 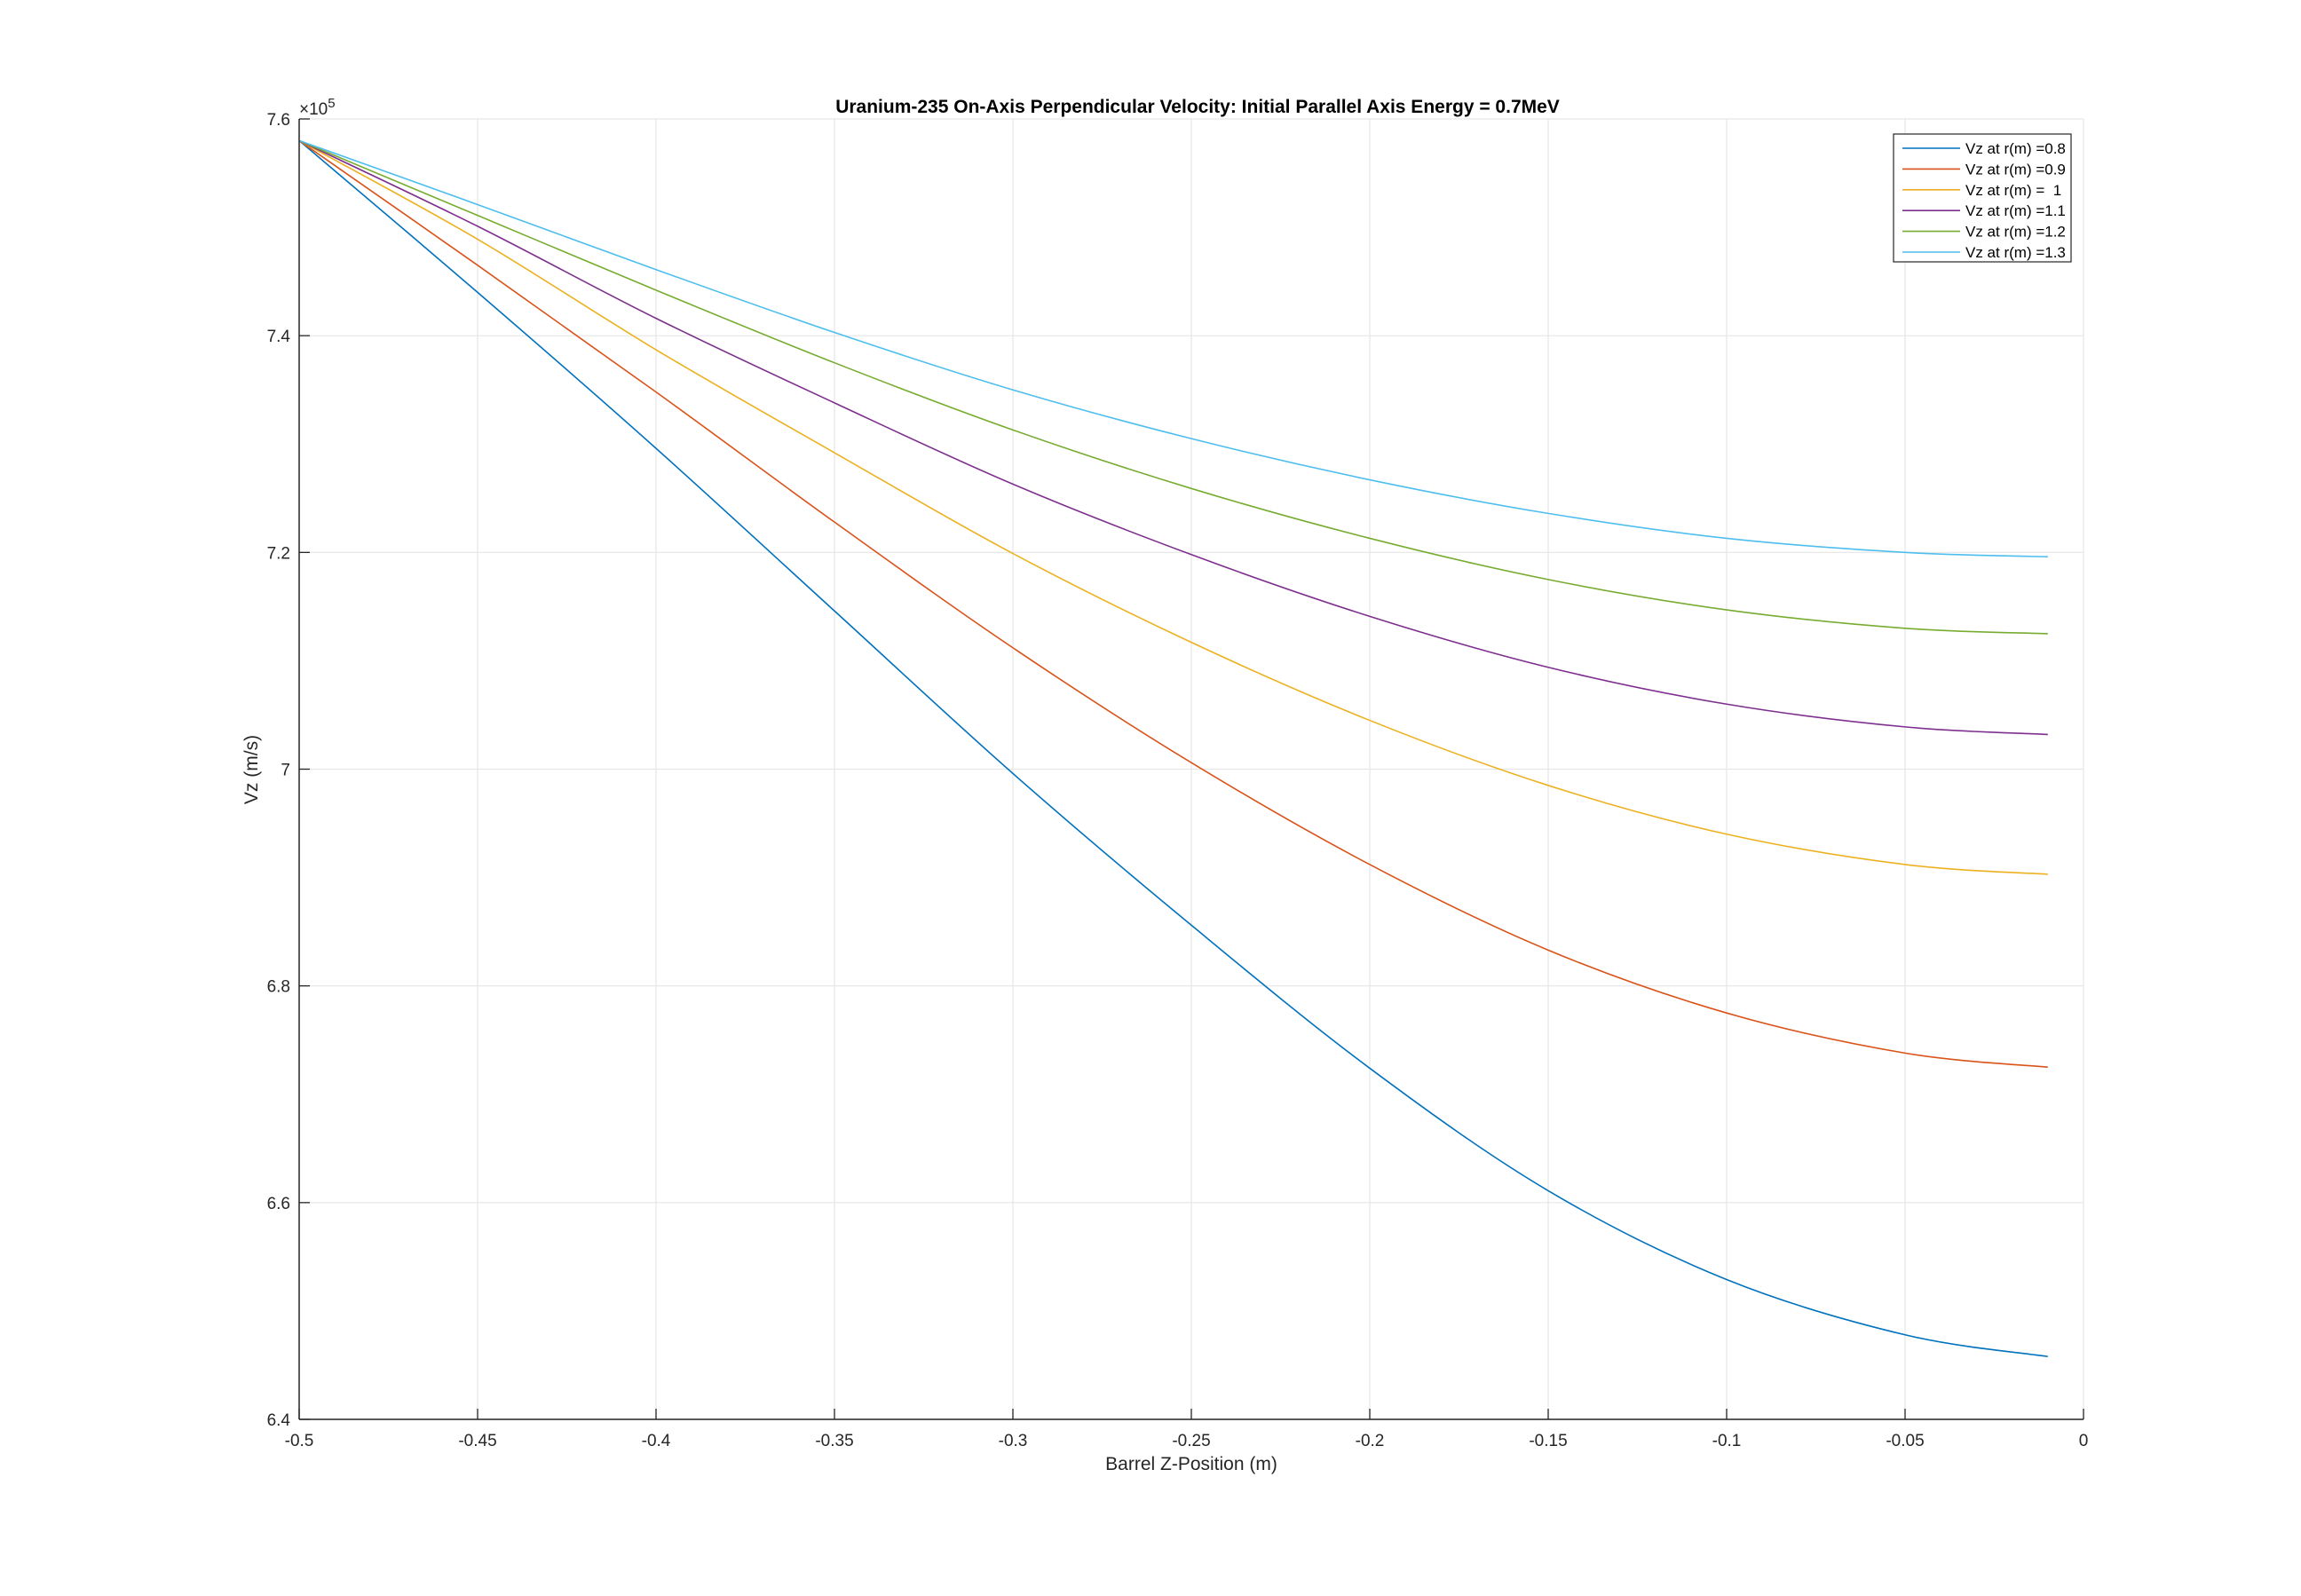 What do you see at coordinates (2015, 210) in the screenshot?
I see `legend-label-4: Vz at r(m) =1.1` at bounding box center [2015, 210].